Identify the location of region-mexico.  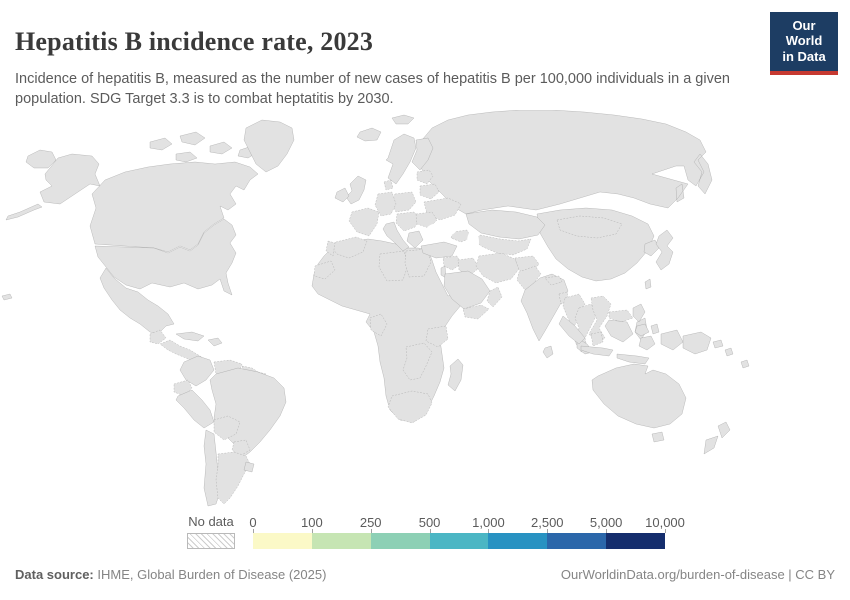
(137, 301).